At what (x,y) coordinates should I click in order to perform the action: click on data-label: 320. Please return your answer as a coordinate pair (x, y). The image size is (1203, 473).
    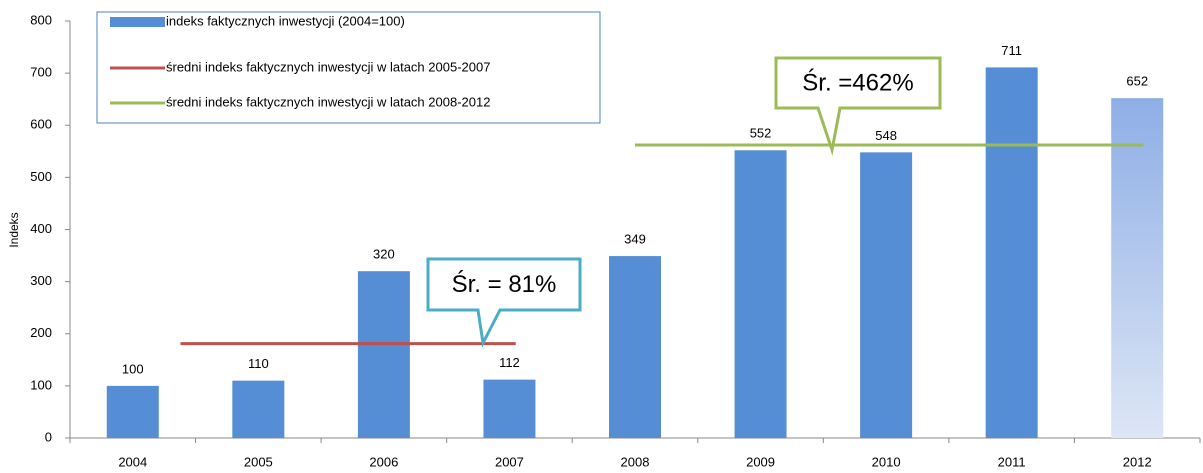
    Looking at the image, I should click on (384, 254).